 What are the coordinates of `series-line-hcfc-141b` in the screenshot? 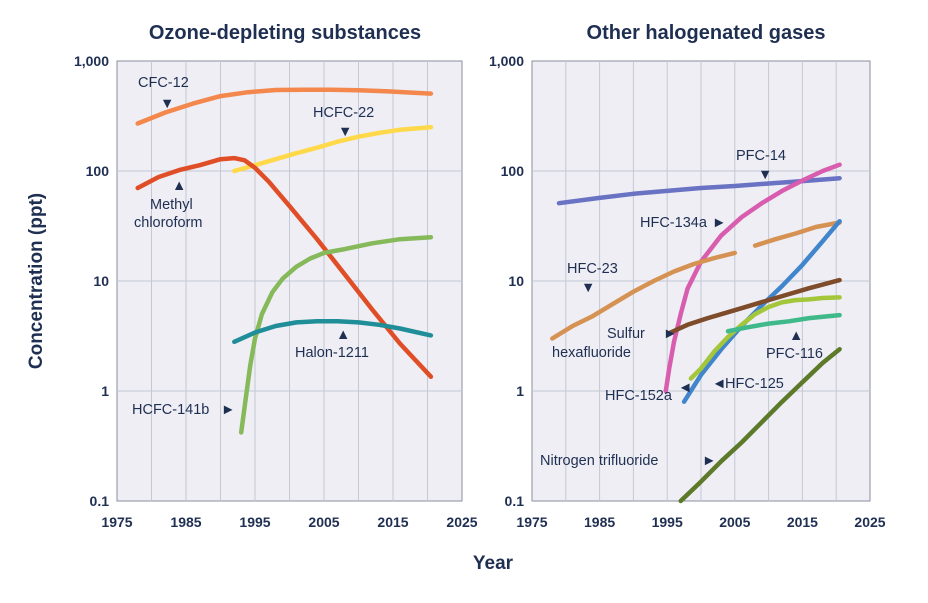 It's located at (336, 334).